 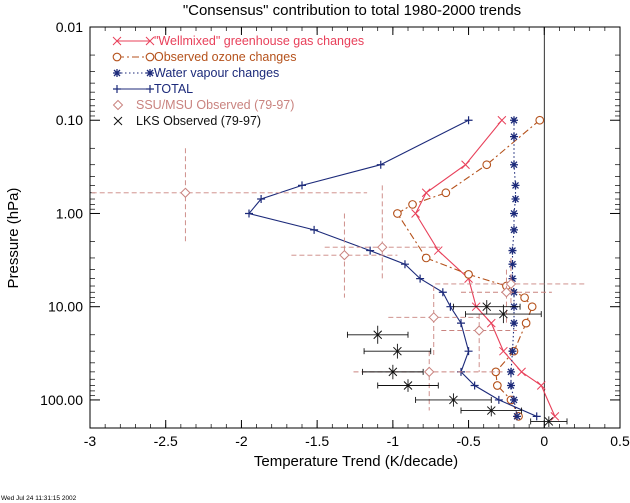 I want to click on x-tick-label: -1, so click(x=393, y=441).